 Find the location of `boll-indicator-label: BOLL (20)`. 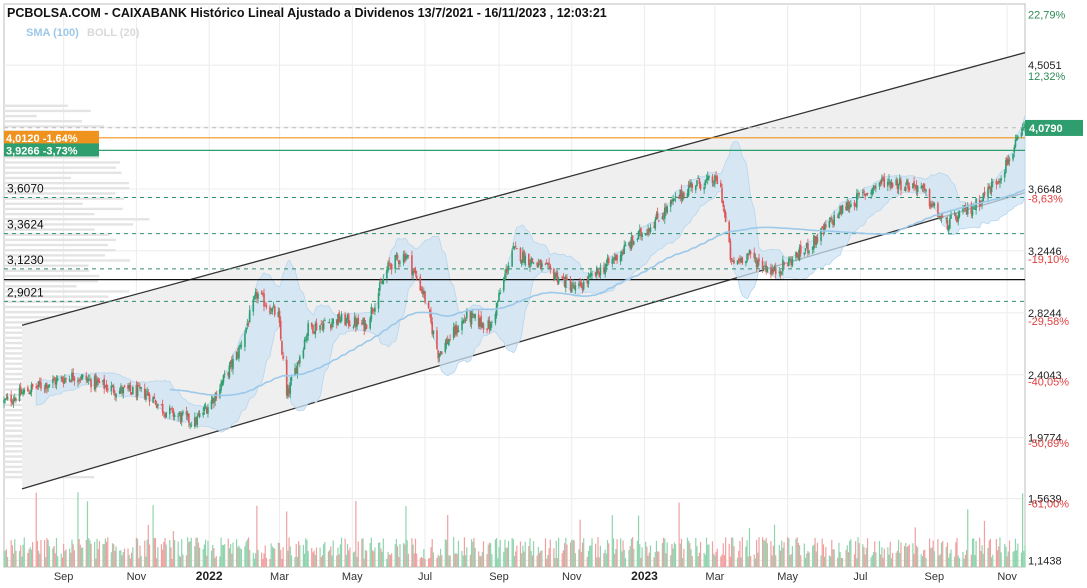

boll-indicator-label: BOLL (20) is located at coordinates (113, 33).